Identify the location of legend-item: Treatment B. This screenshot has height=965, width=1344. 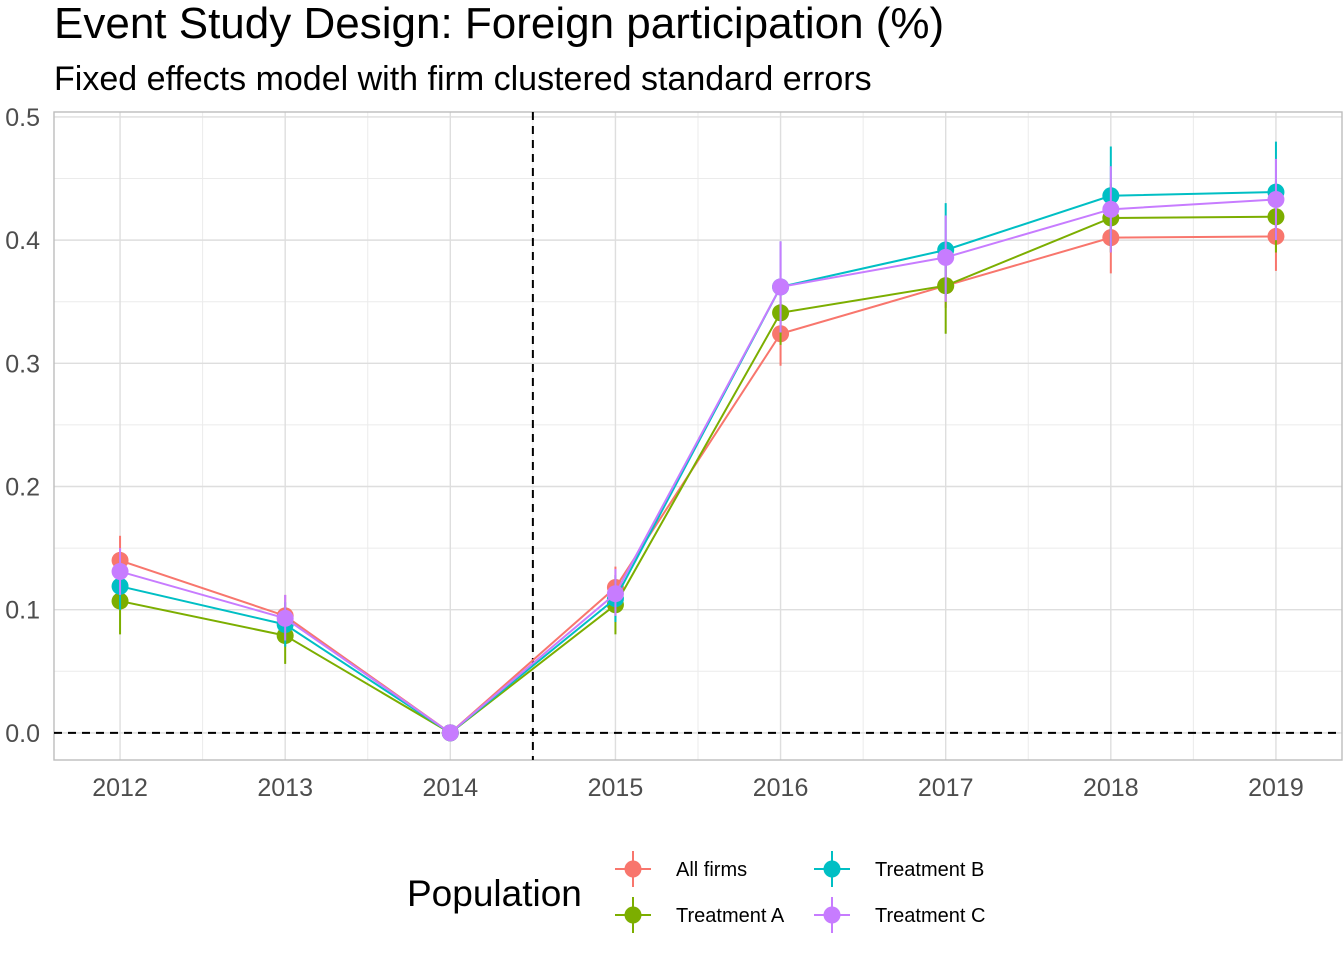
(899, 869).